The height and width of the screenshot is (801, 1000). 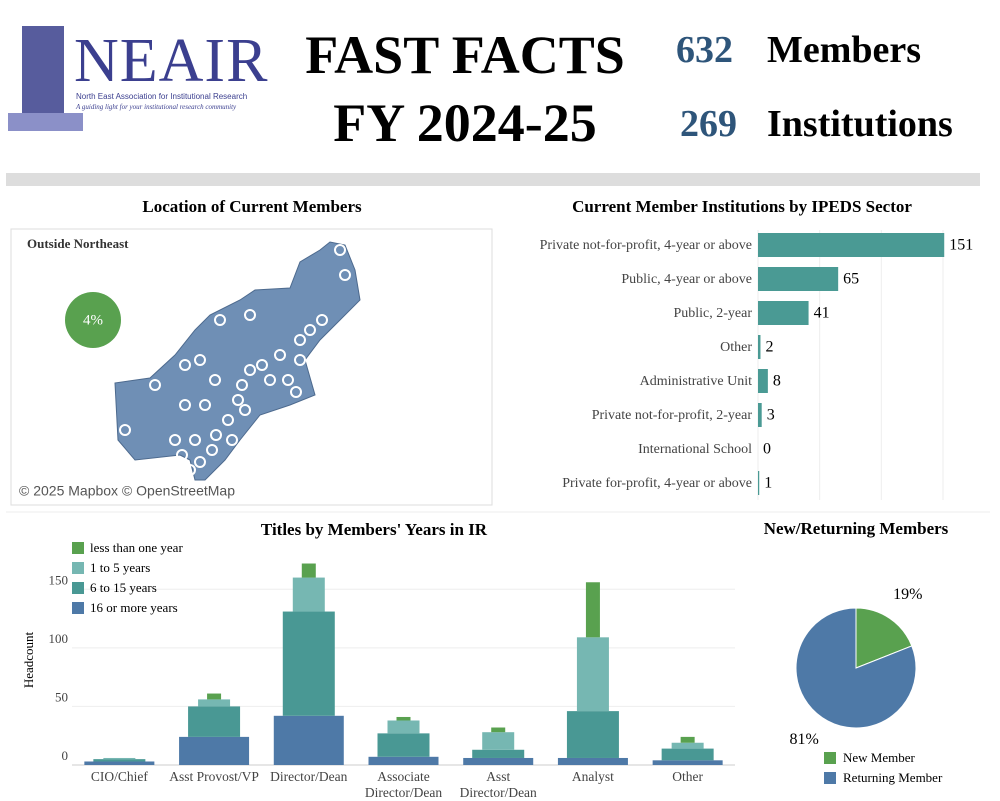 I want to click on map-attribution: © 2025 Mapbox © OpenStreetMap, so click(x=127, y=491).